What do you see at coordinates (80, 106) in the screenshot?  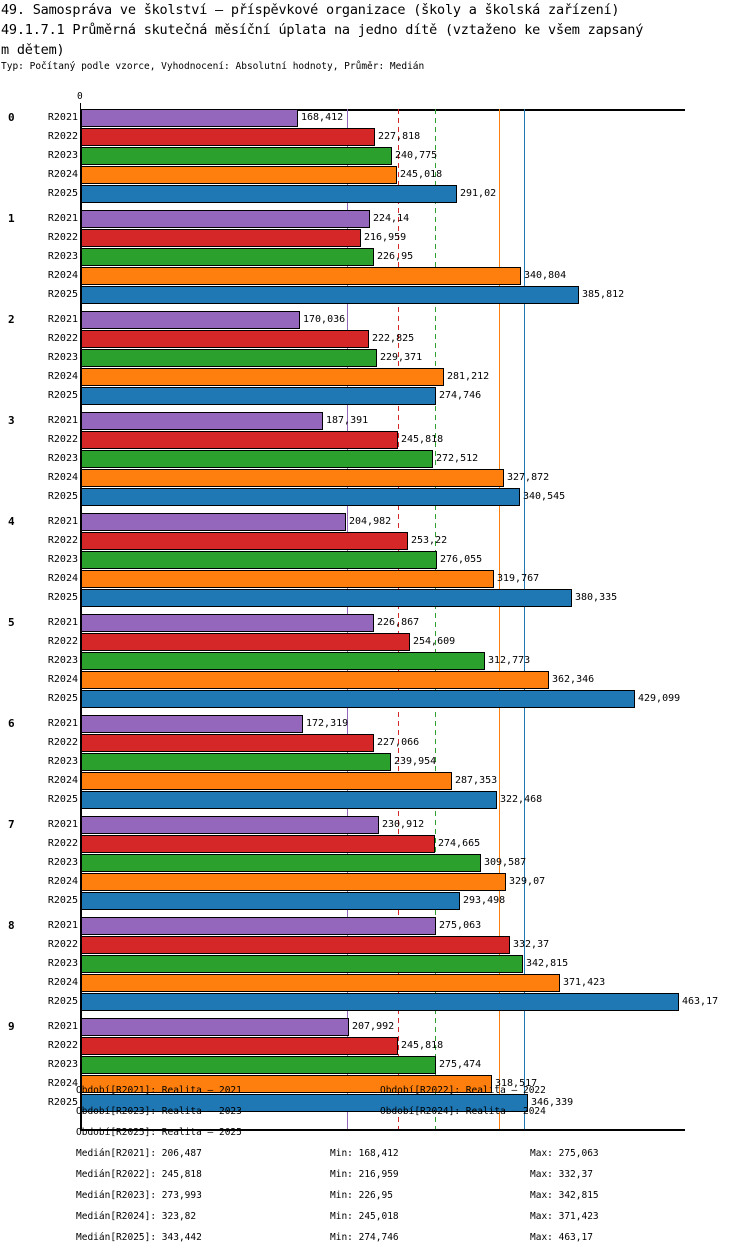 I see `axis-origin-tick` at bounding box center [80, 106].